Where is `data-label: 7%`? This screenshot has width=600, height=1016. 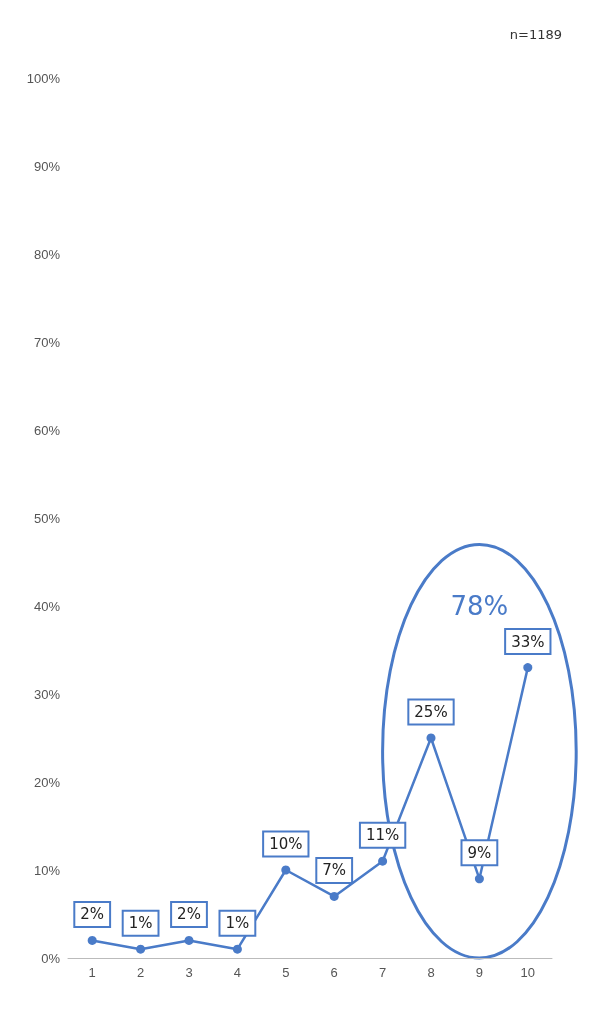
data-label: 7% is located at coordinates (334, 870).